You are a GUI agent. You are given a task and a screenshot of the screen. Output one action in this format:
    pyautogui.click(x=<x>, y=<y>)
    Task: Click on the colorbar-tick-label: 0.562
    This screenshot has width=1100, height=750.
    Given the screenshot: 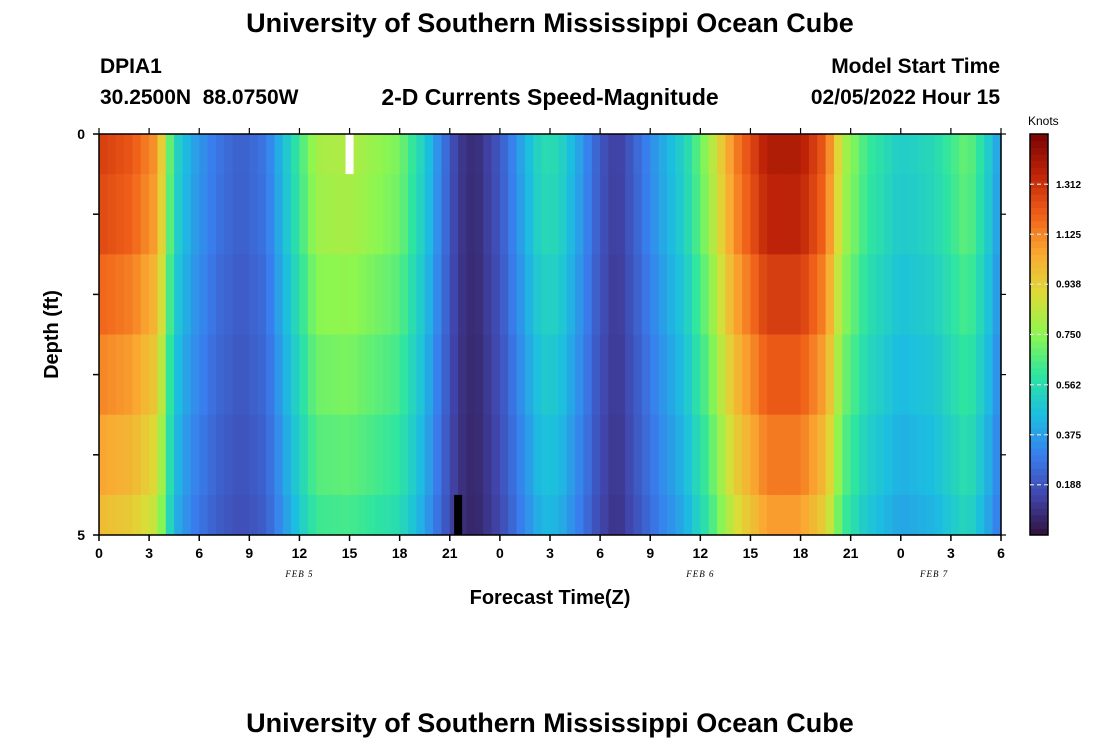 What is the action you would take?
    pyautogui.click(x=1068, y=385)
    